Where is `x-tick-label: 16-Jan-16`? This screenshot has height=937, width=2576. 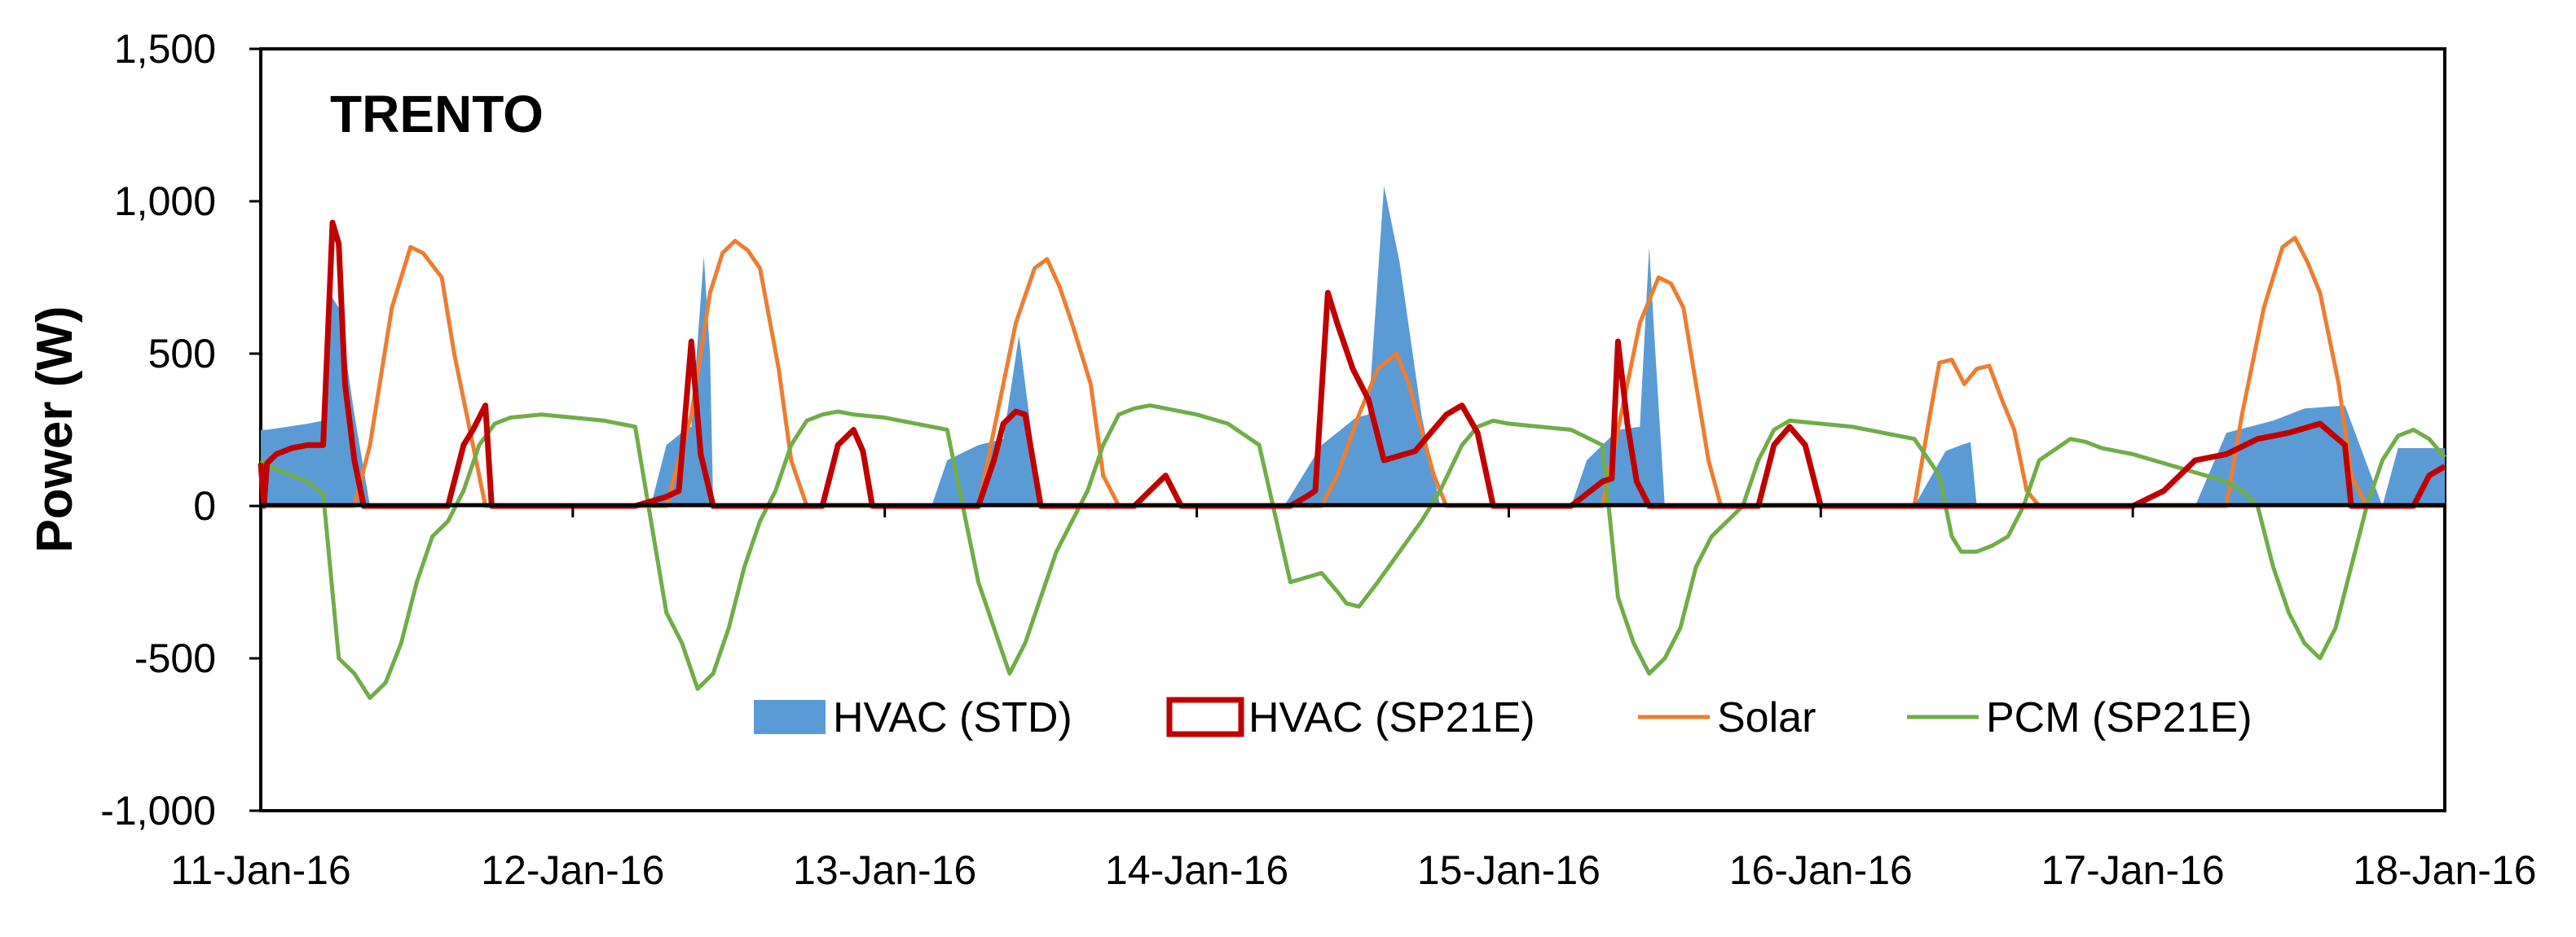 x-tick-label: 16-Jan-16 is located at coordinates (1821, 870).